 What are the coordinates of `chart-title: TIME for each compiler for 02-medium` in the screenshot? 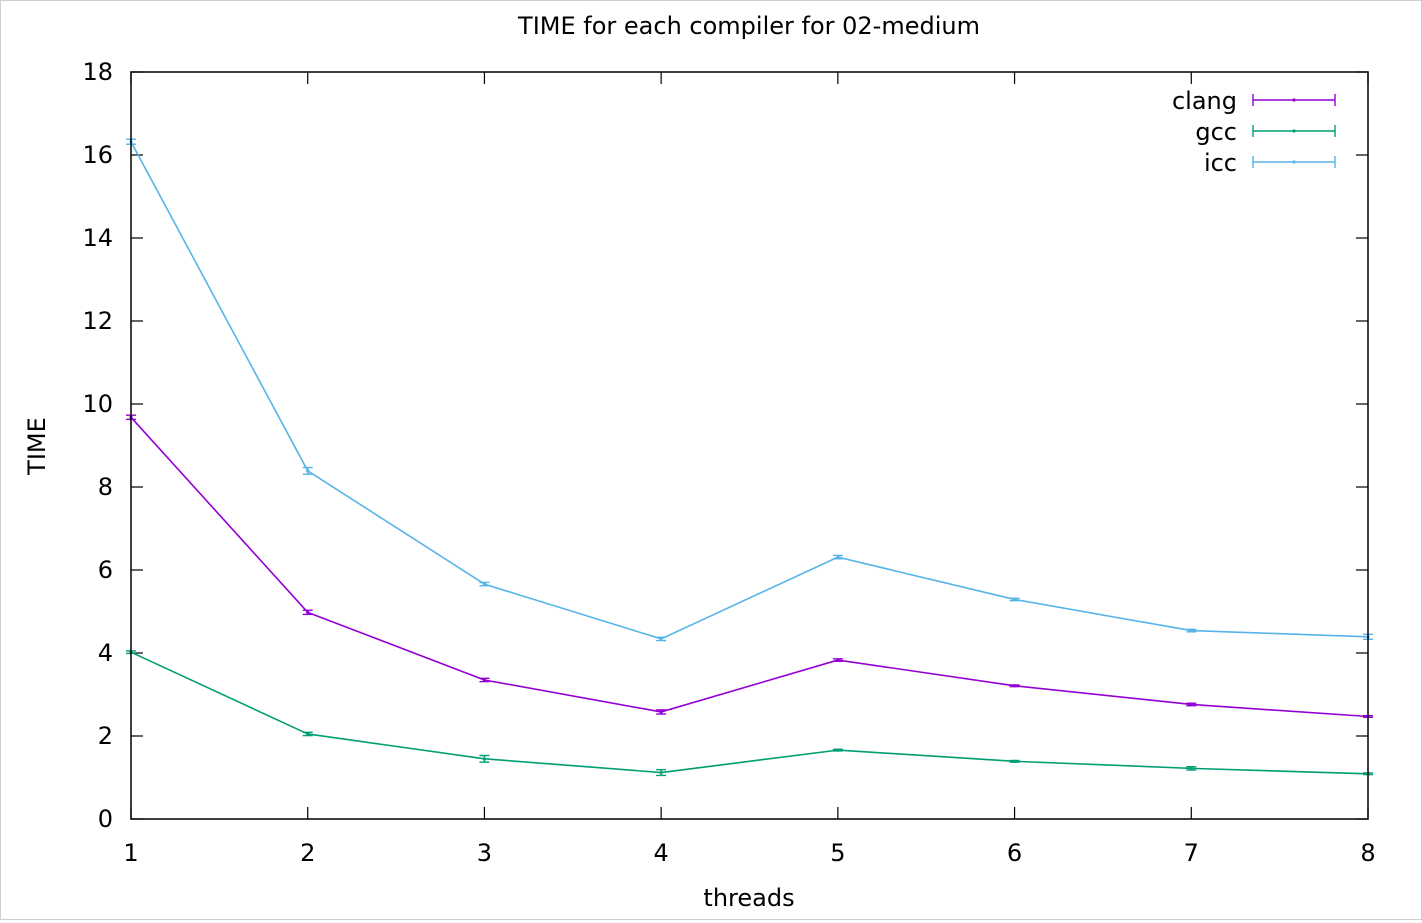 It's located at (748, 26).